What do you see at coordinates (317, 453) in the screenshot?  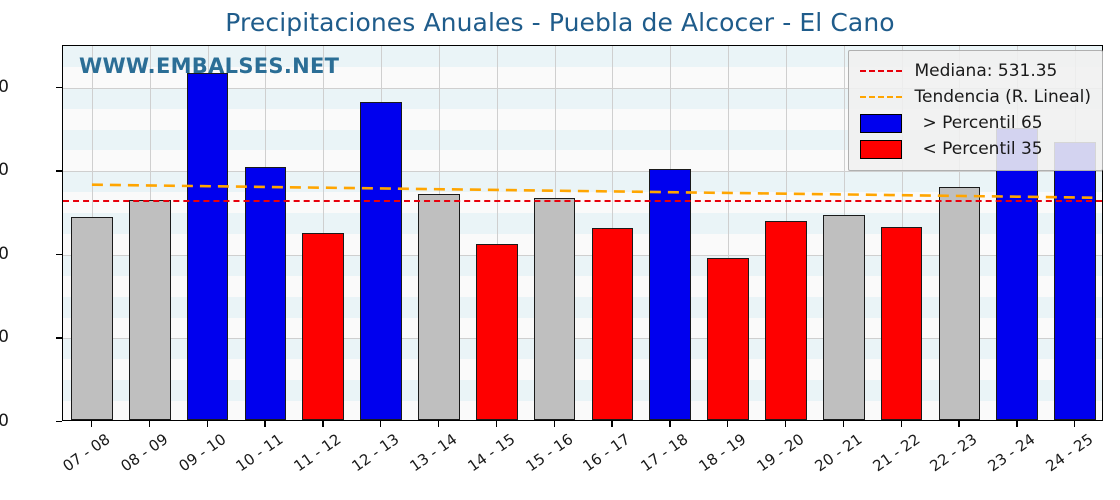 I see `x-axis-tick-label: 11 - 12` at bounding box center [317, 453].